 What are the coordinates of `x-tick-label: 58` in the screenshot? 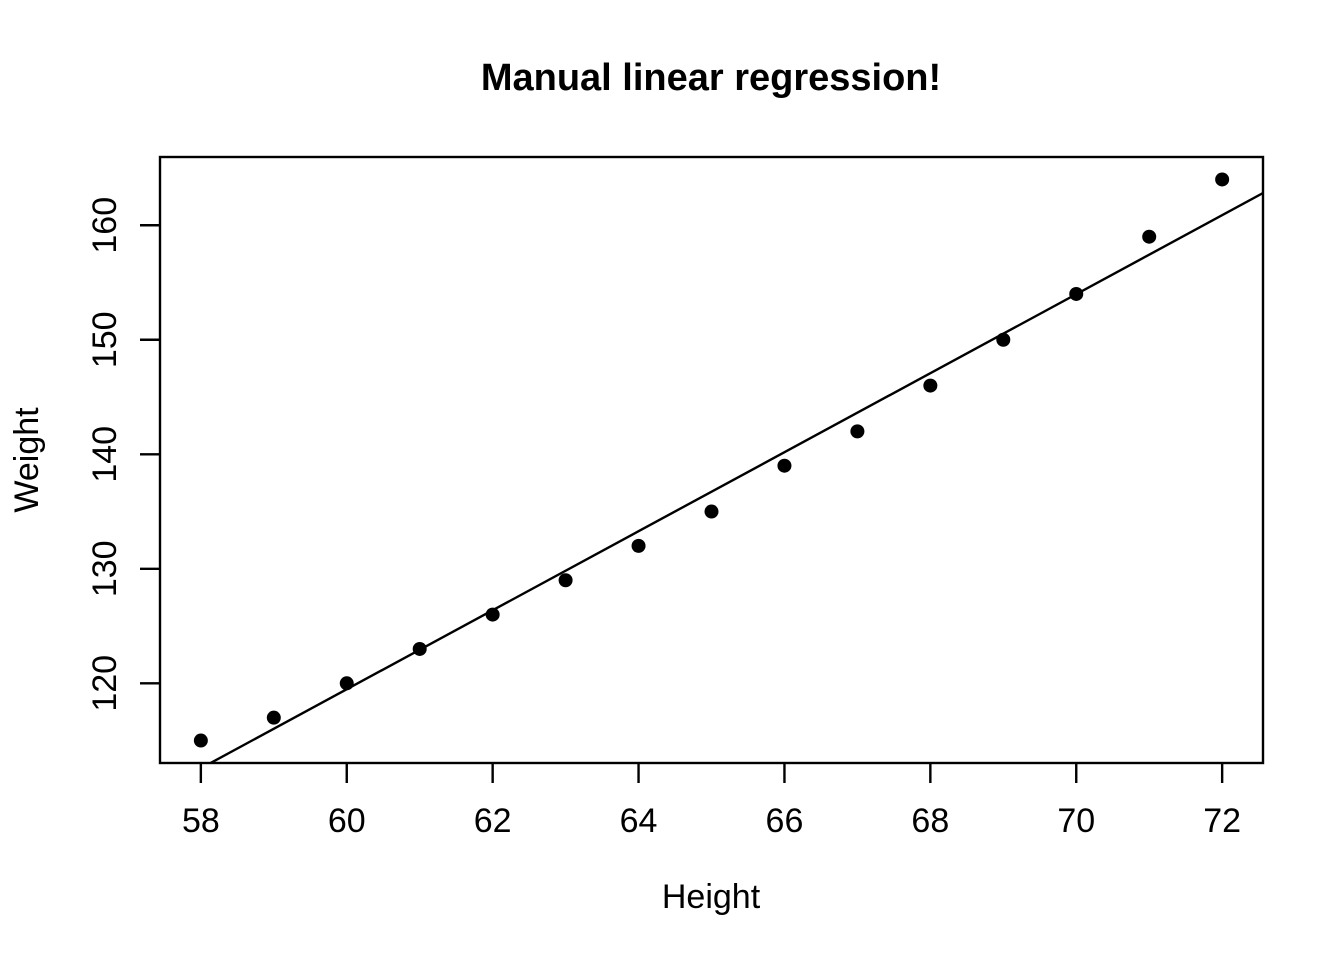 It's located at (201, 821).